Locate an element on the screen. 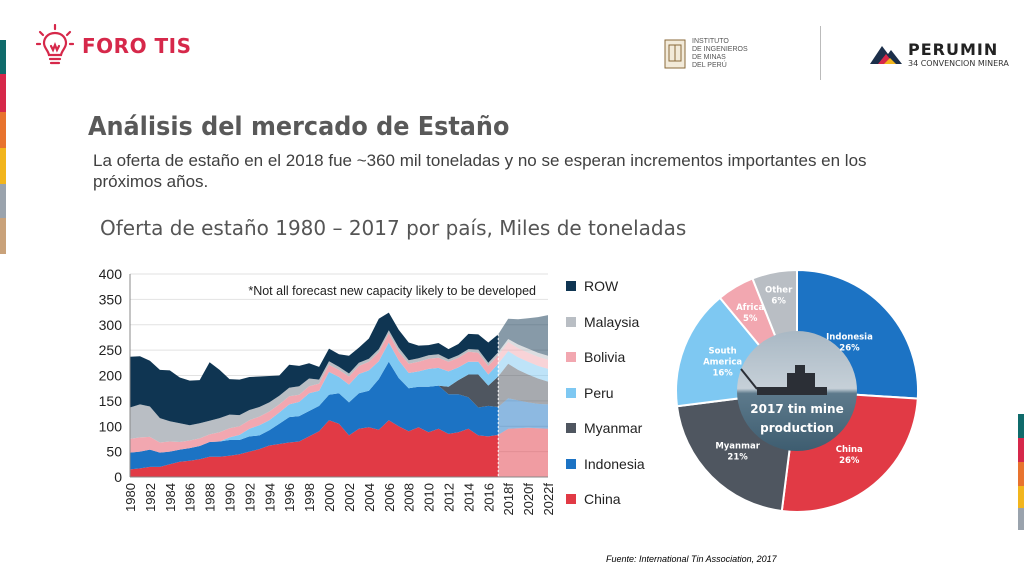  dredge-tower is located at coordinates (800, 369).